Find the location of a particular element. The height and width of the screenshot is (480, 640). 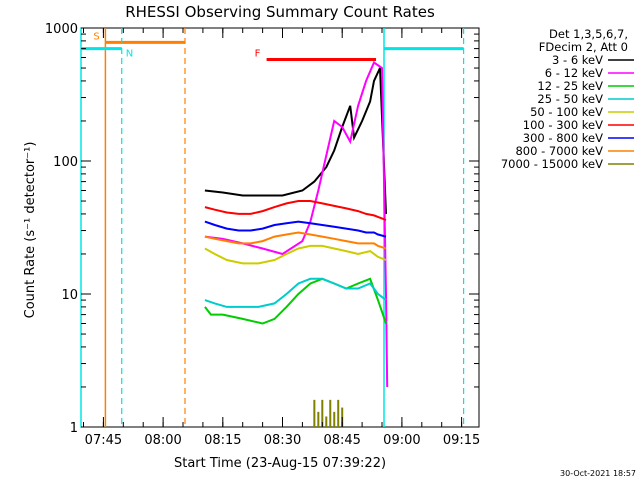

legend-entry-label: 300 - 800 keV is located at coordinates (563, 138).